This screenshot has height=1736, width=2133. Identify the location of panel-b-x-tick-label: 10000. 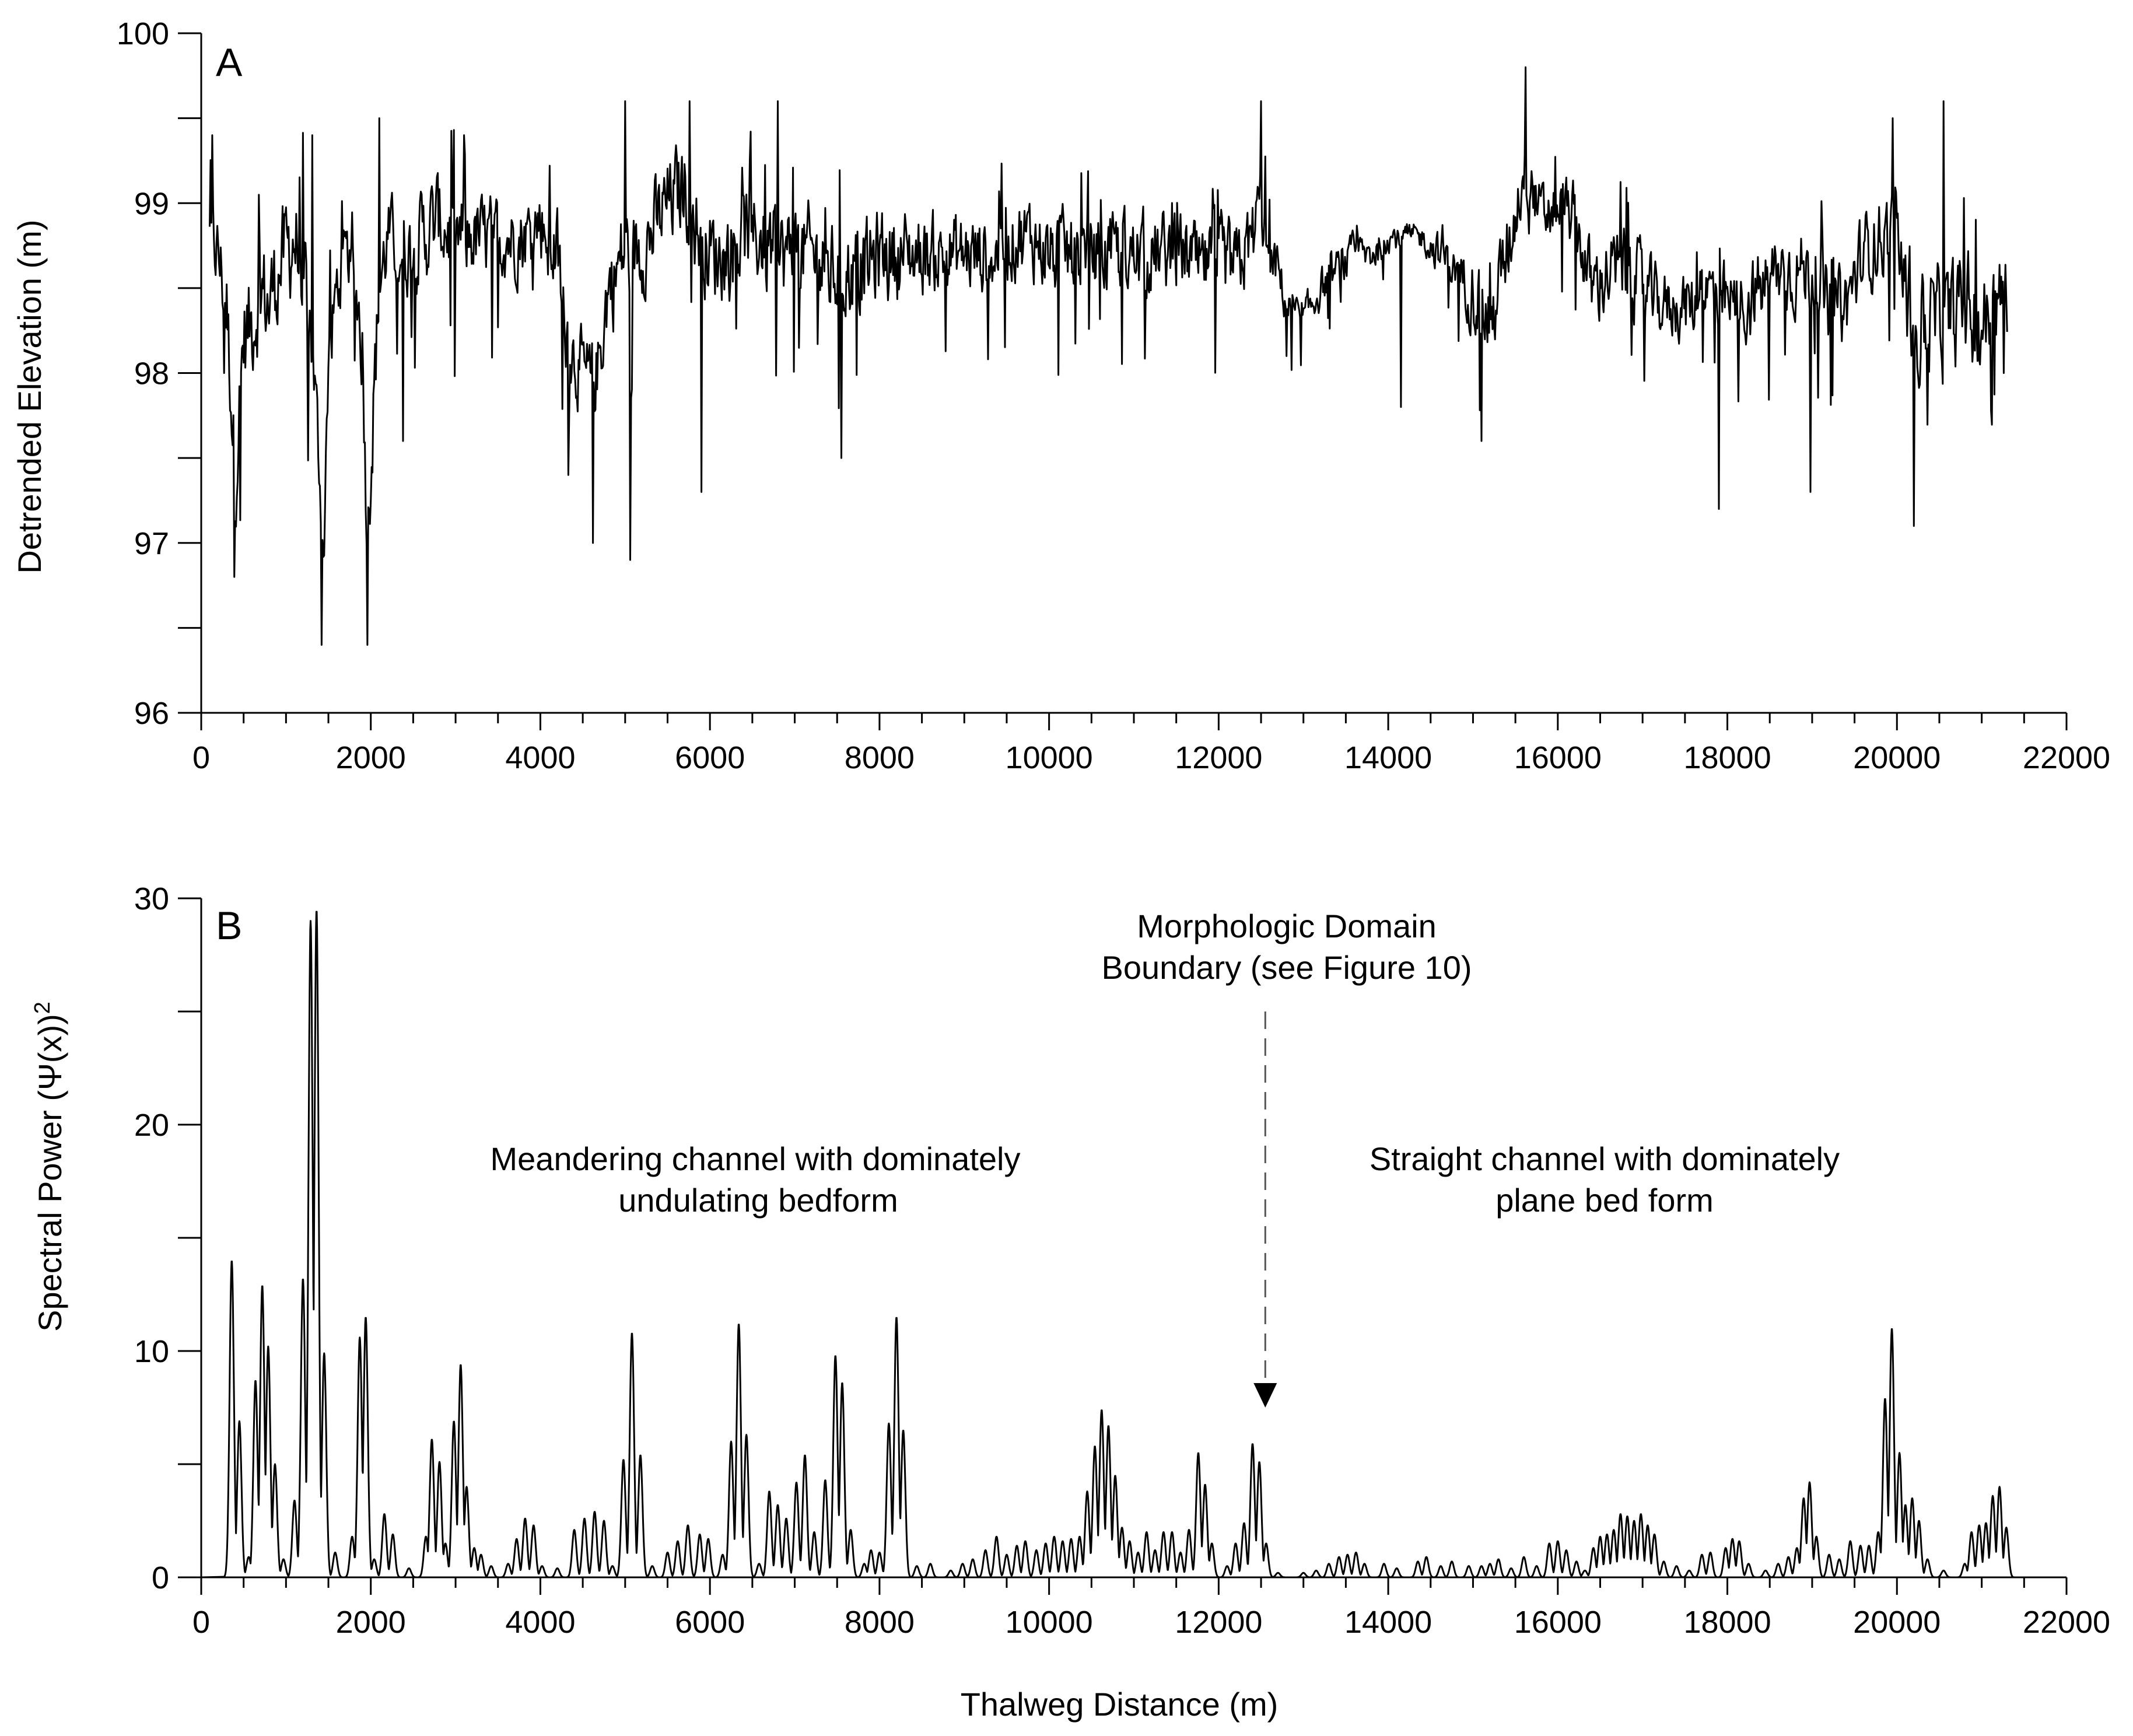
(1049, 1622).